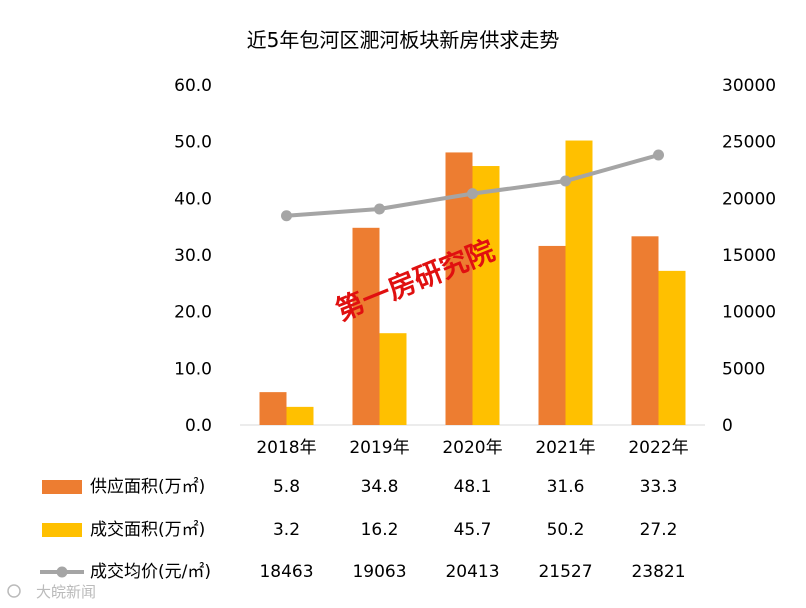  Describe the element at coordinates (565, 448) in the screenshot. I see `x-tick-label: 2021年` at that location.